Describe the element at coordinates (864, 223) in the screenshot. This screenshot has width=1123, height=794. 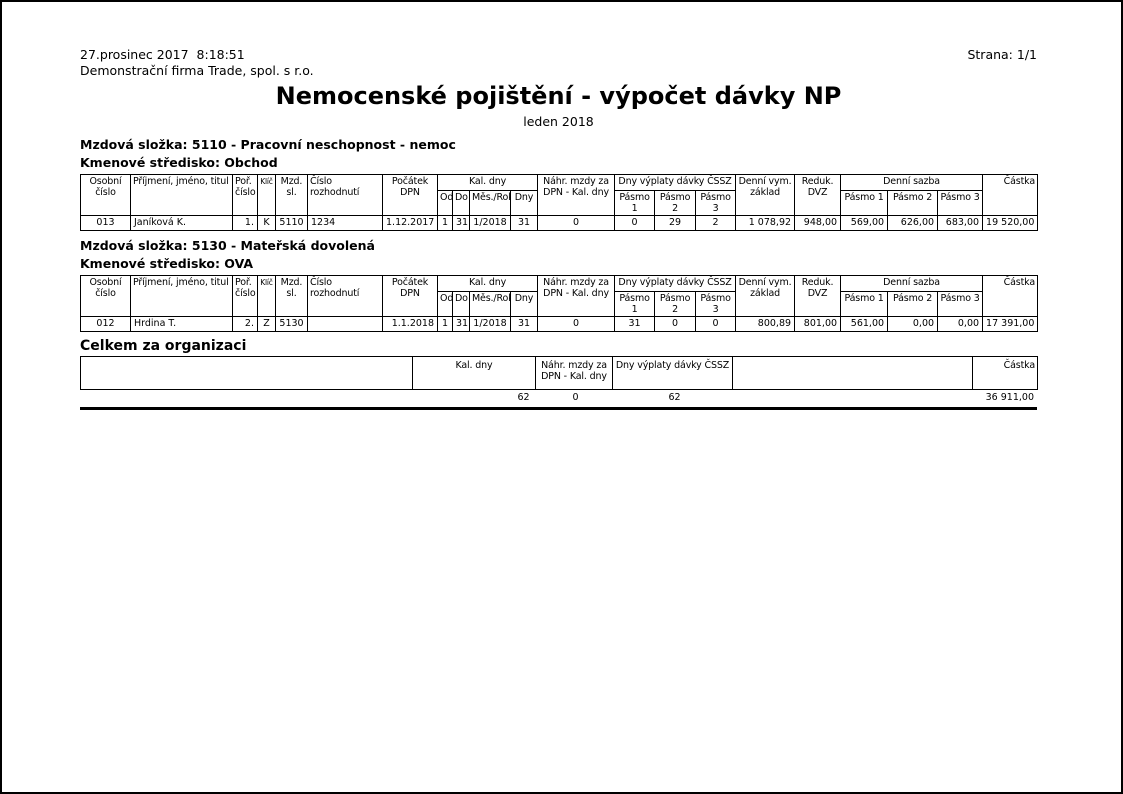
I see `cell-sazba-pasmo1: 569,00` at that location.